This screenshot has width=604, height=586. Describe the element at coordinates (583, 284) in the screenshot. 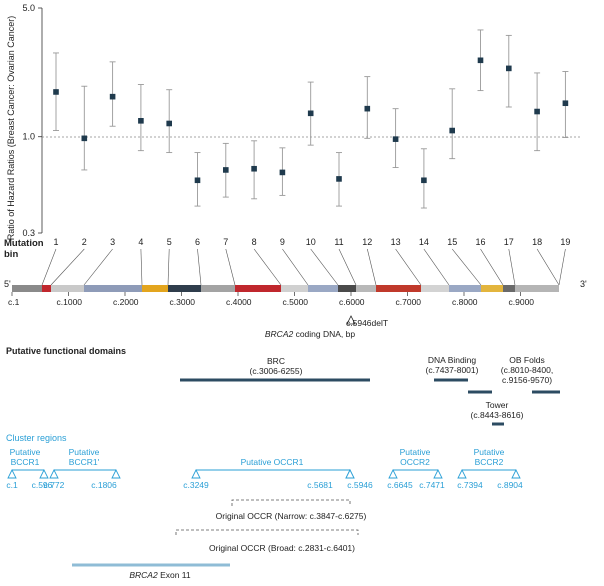

I see `three-prime-label: 3'` at that location.